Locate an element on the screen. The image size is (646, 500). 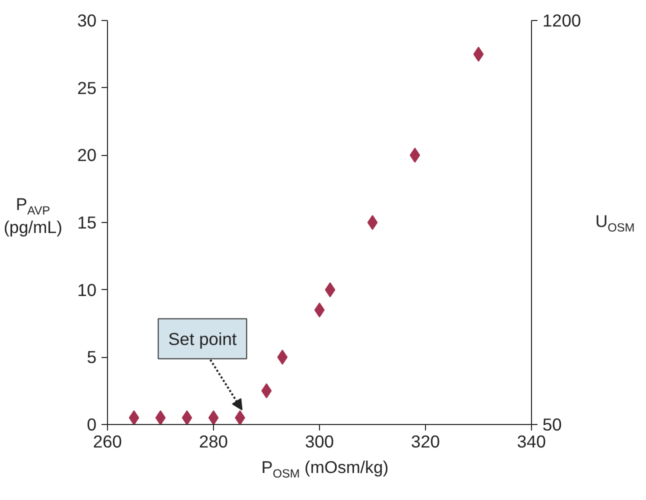
y-tick-label: 20 is located at coordinates (87, 155).